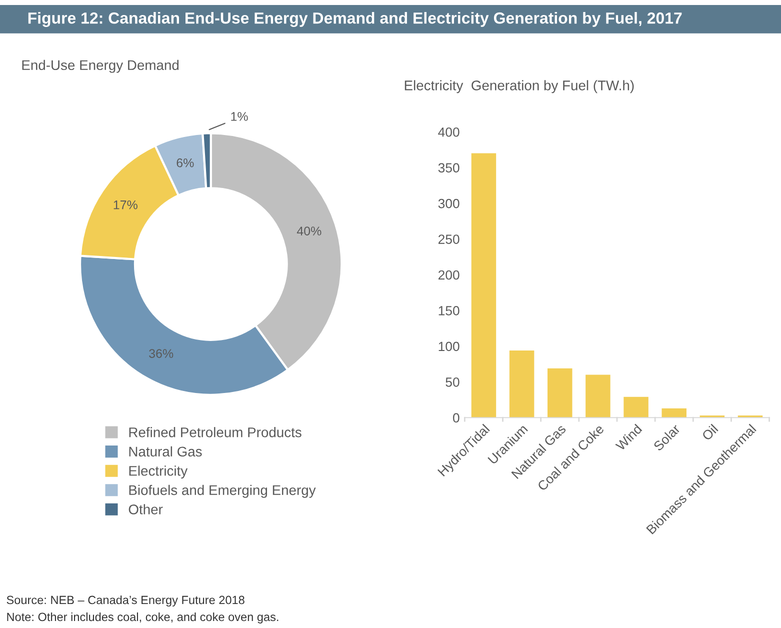  What do you see at coordinates (126, 205) in the screenshot?
I see `data-label: 17%` at bounding box center [126, 205].